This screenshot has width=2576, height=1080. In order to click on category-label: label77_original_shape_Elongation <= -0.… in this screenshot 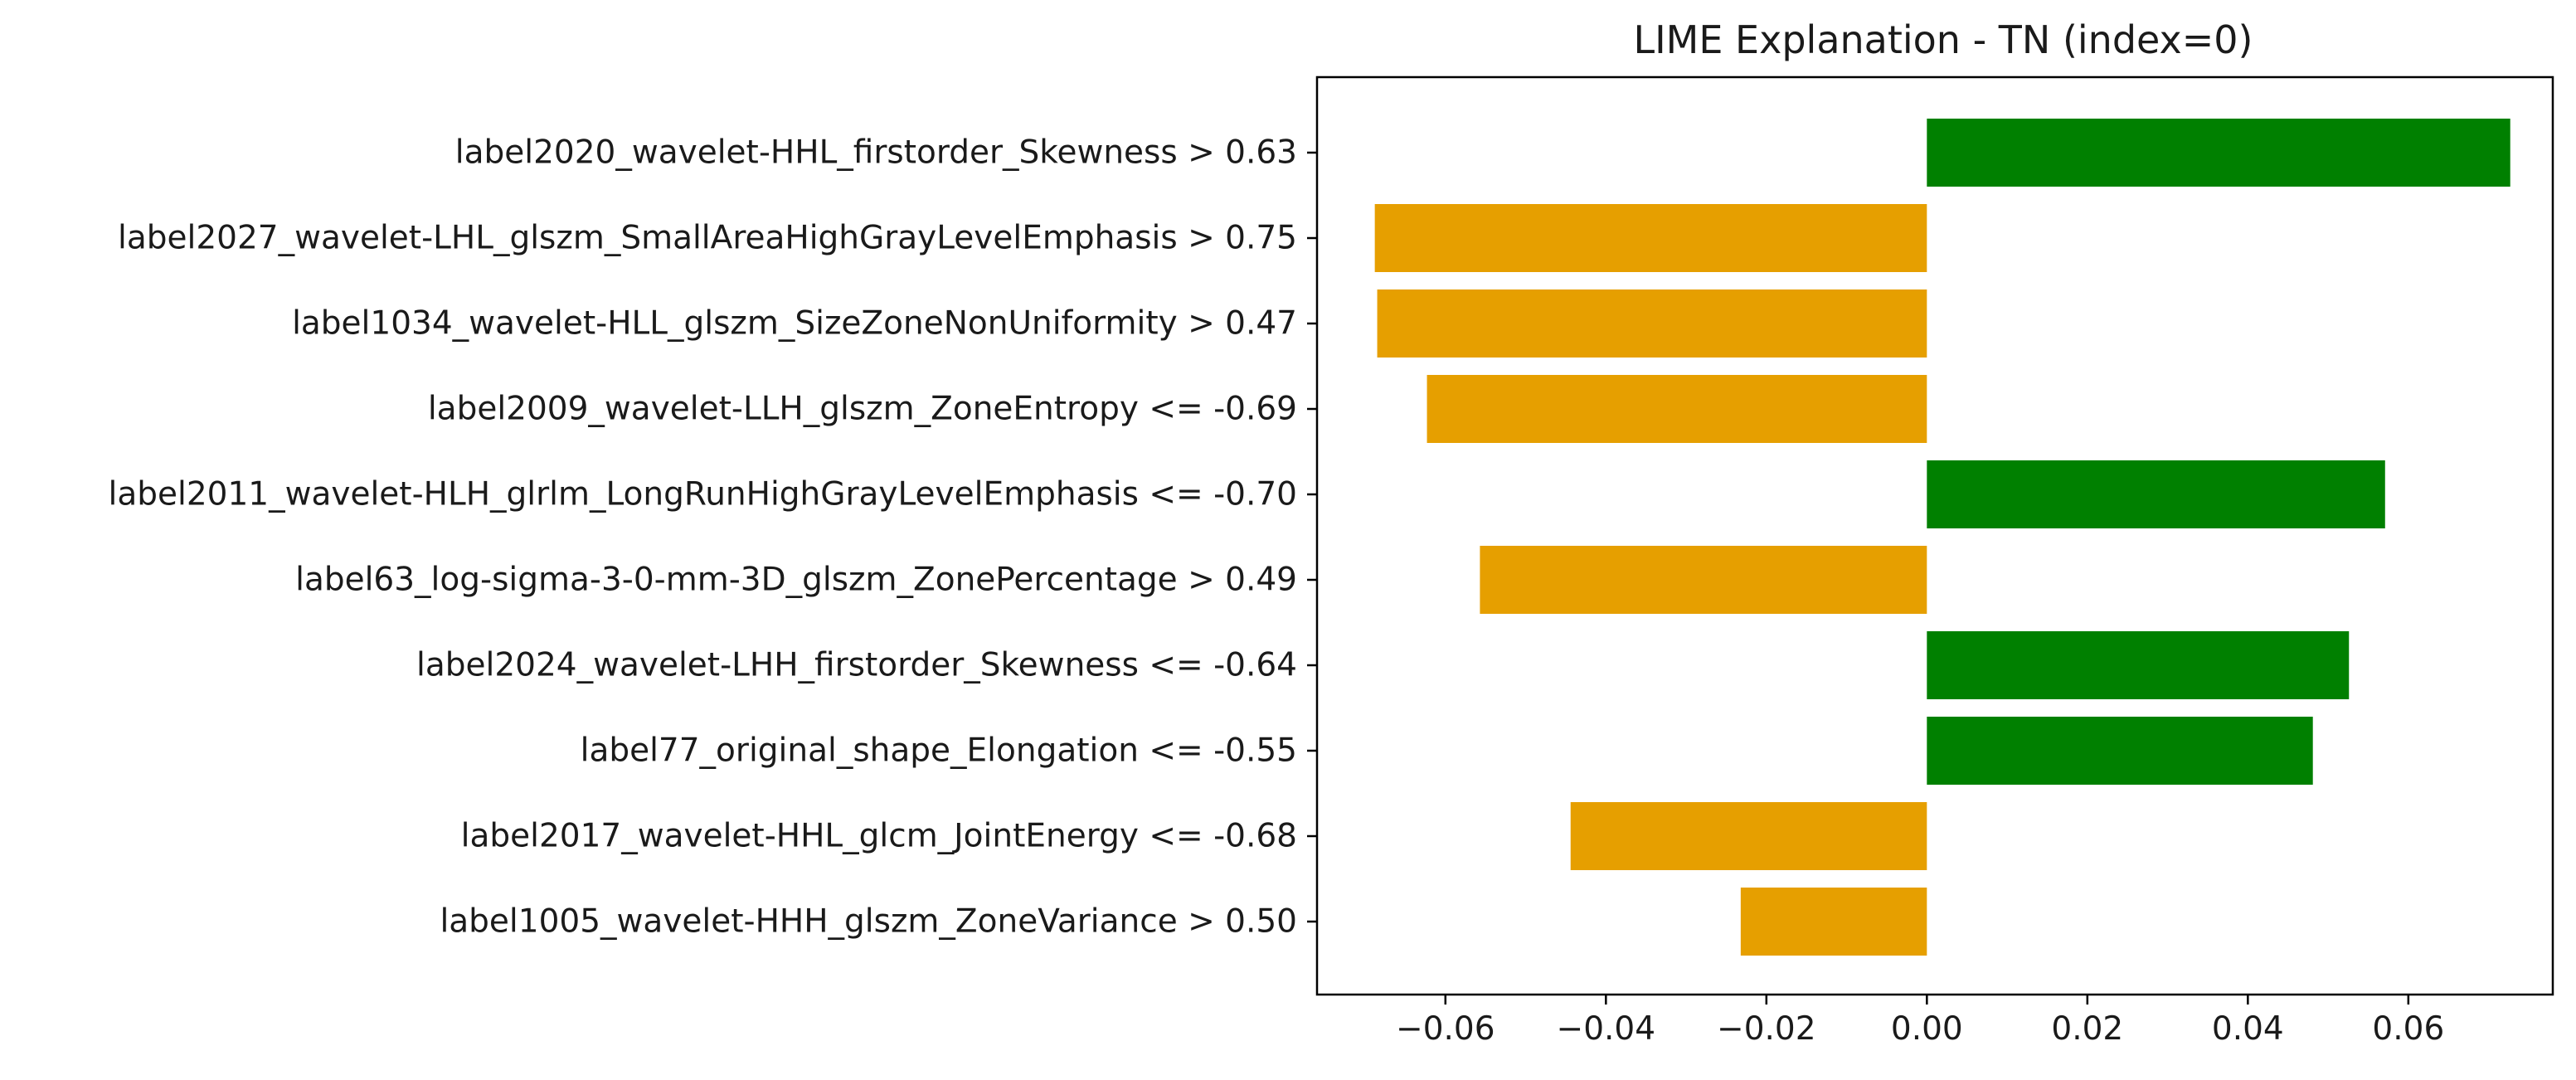, I will do `click(939, 751)`.